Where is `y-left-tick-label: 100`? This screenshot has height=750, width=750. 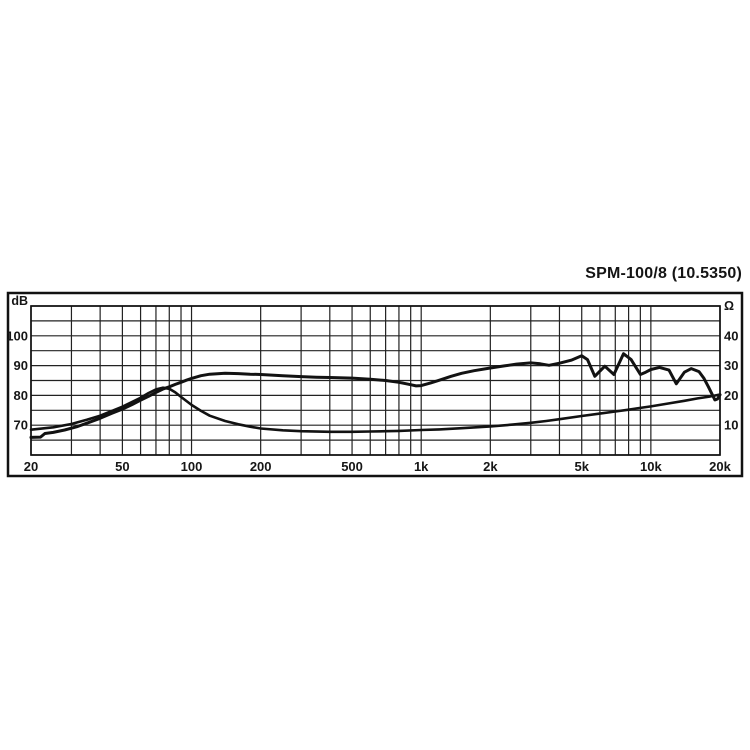
y-left-tick-label: 100 is located at coordinates (17, 335).